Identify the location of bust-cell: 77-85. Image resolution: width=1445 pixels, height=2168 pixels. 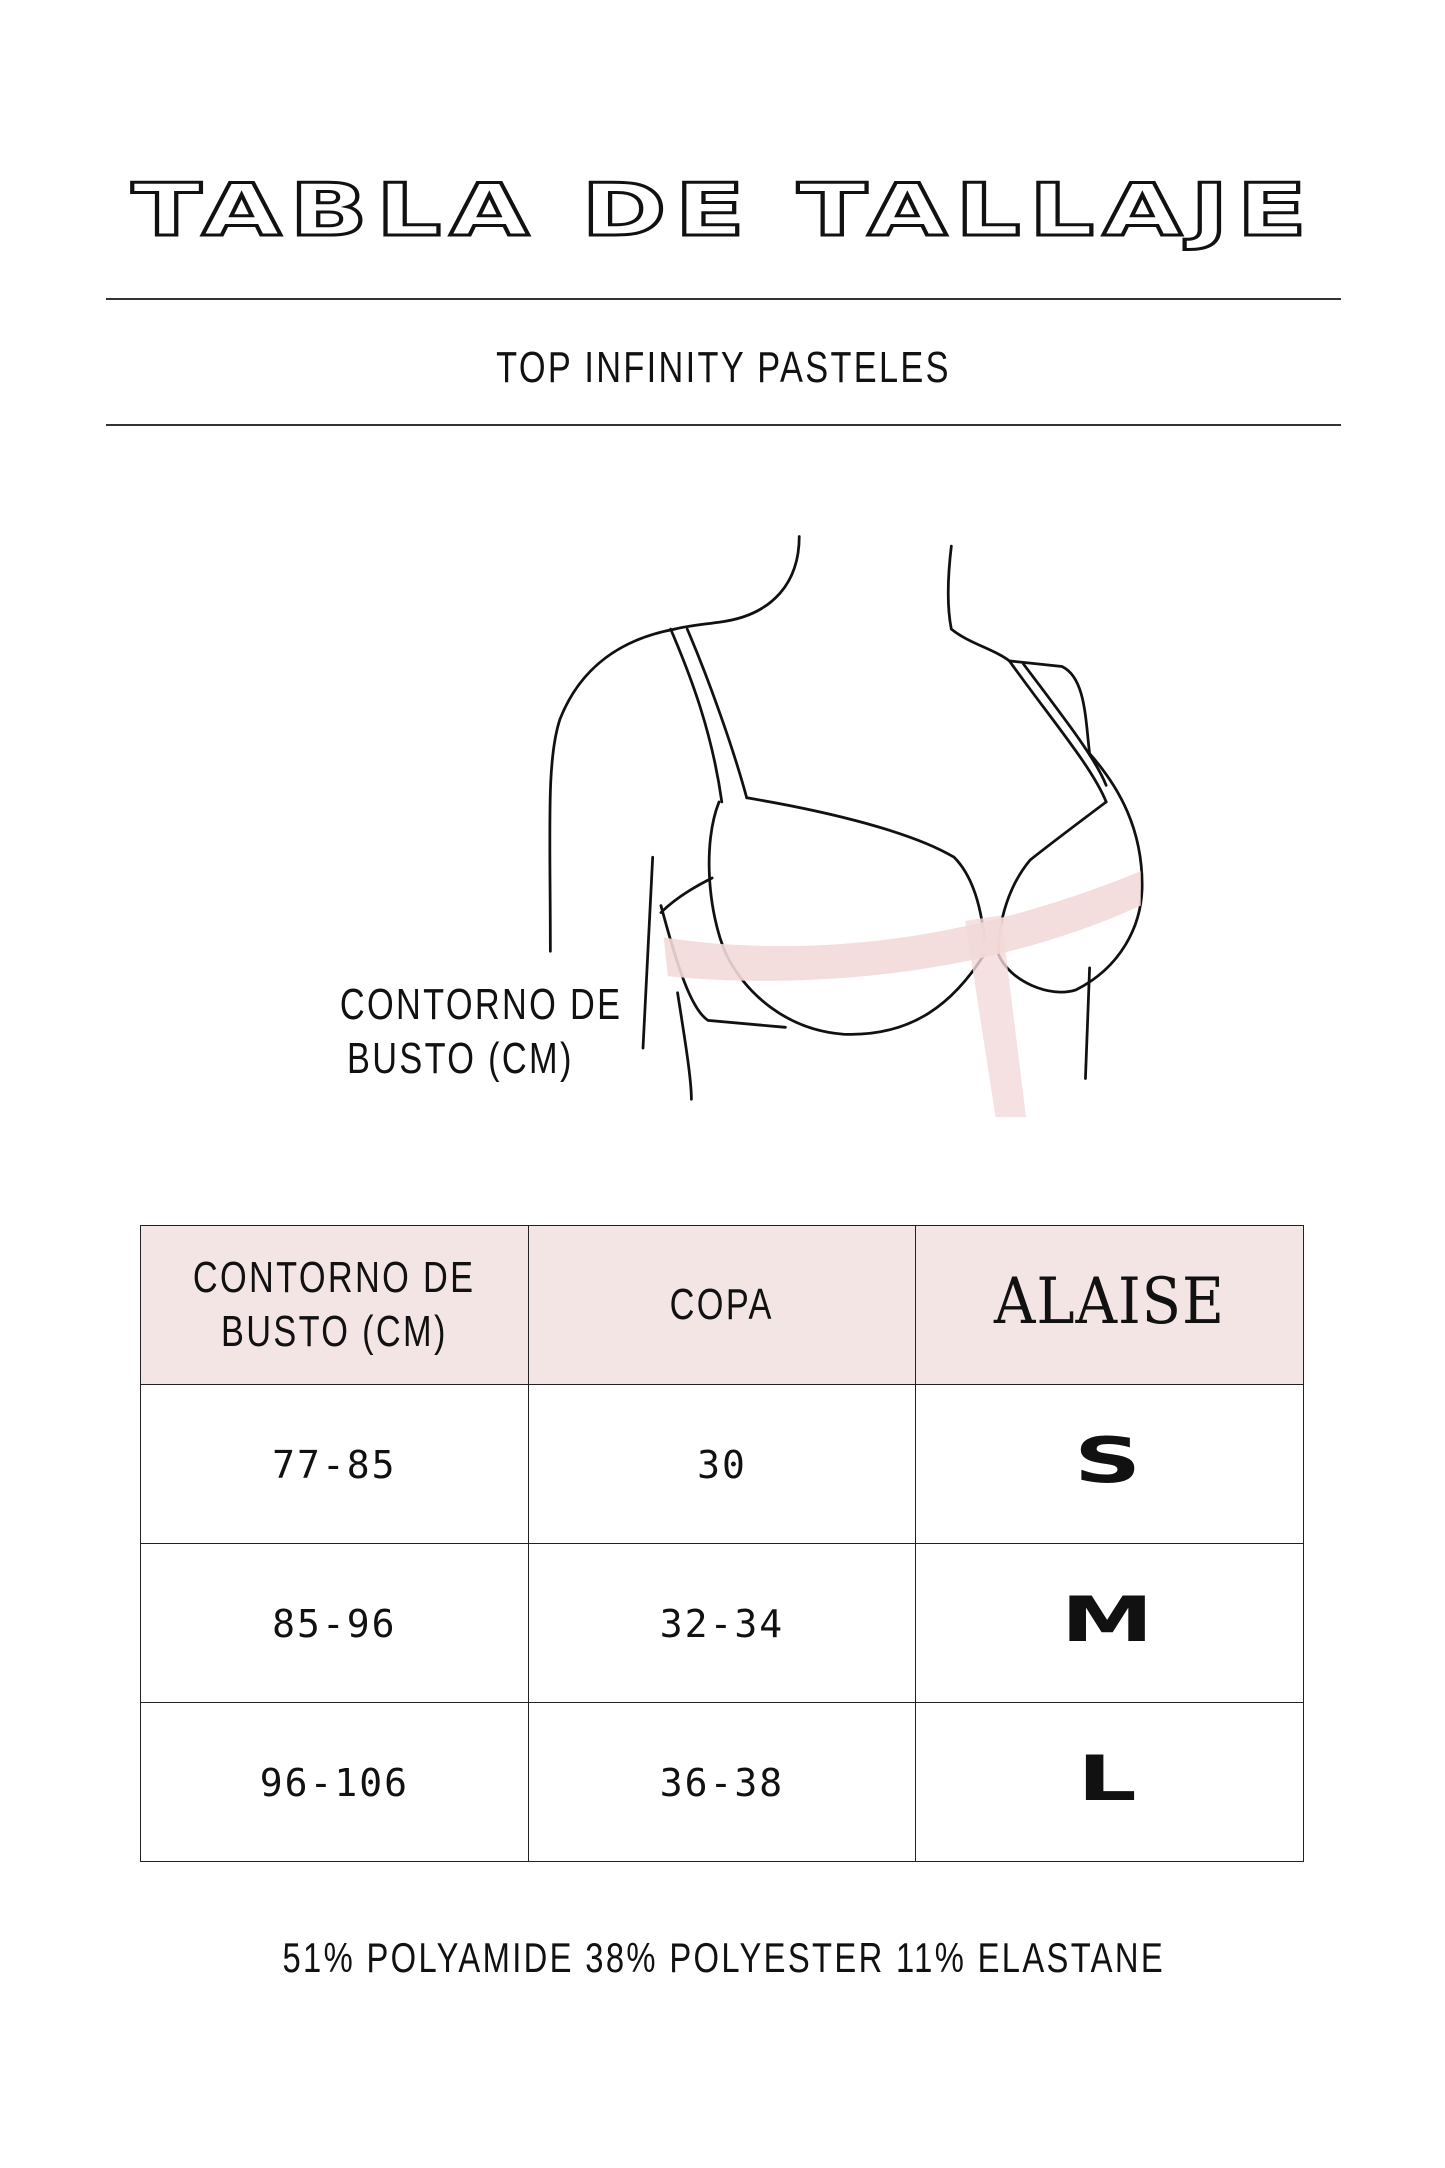
(334, 1464).